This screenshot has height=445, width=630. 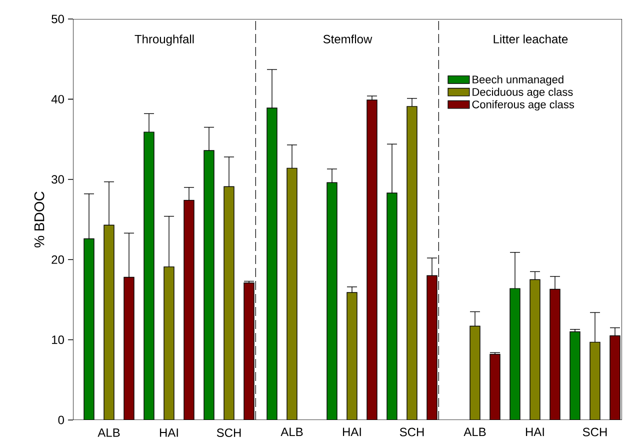 What do you see at coordinates (58, 259) in the screenshot?
I see `y-tick-label: 20` at bounding box center [58, 259].